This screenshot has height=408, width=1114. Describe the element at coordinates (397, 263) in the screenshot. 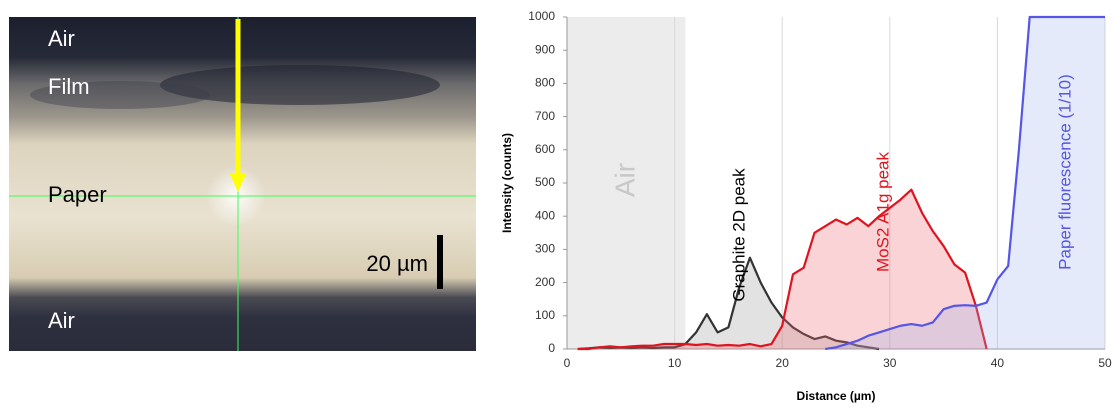

I see `scale-bar-label: 20 µm` at that location.